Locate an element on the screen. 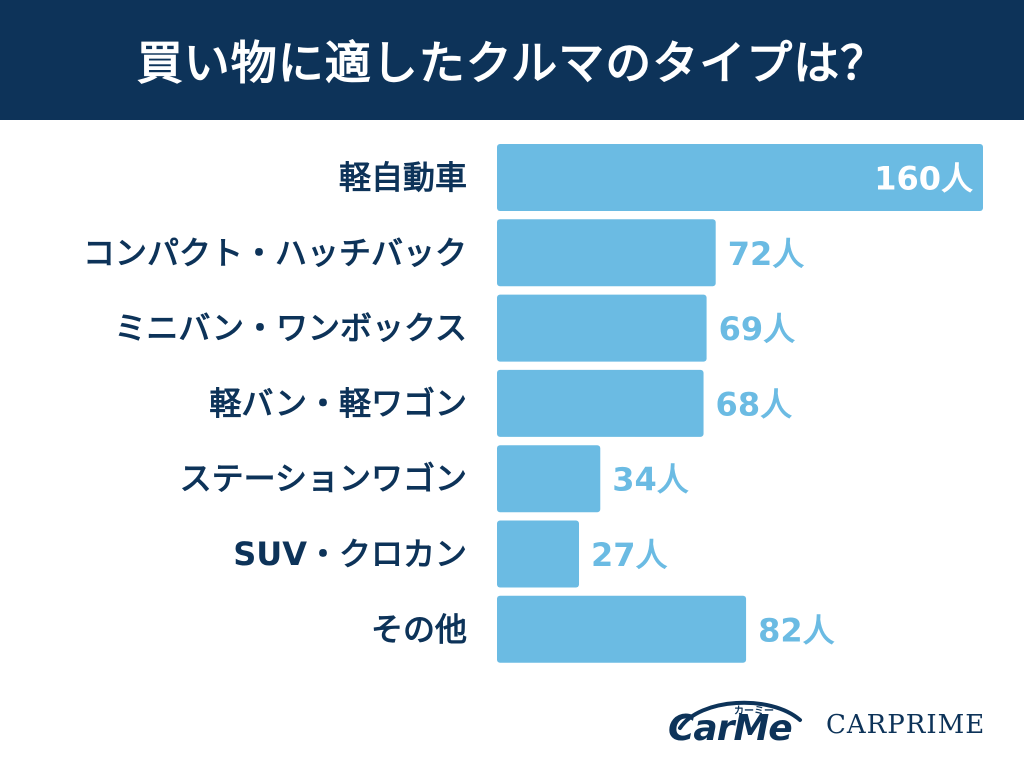 The image size is (1024, 768). category-label-1: コンパクト・ハッチバック is located at coordinates (275, 253).